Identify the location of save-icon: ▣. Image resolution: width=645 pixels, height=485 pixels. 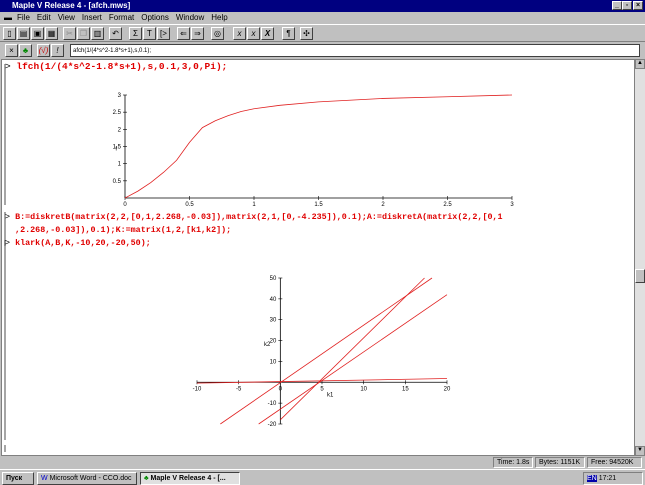
(37, 33).